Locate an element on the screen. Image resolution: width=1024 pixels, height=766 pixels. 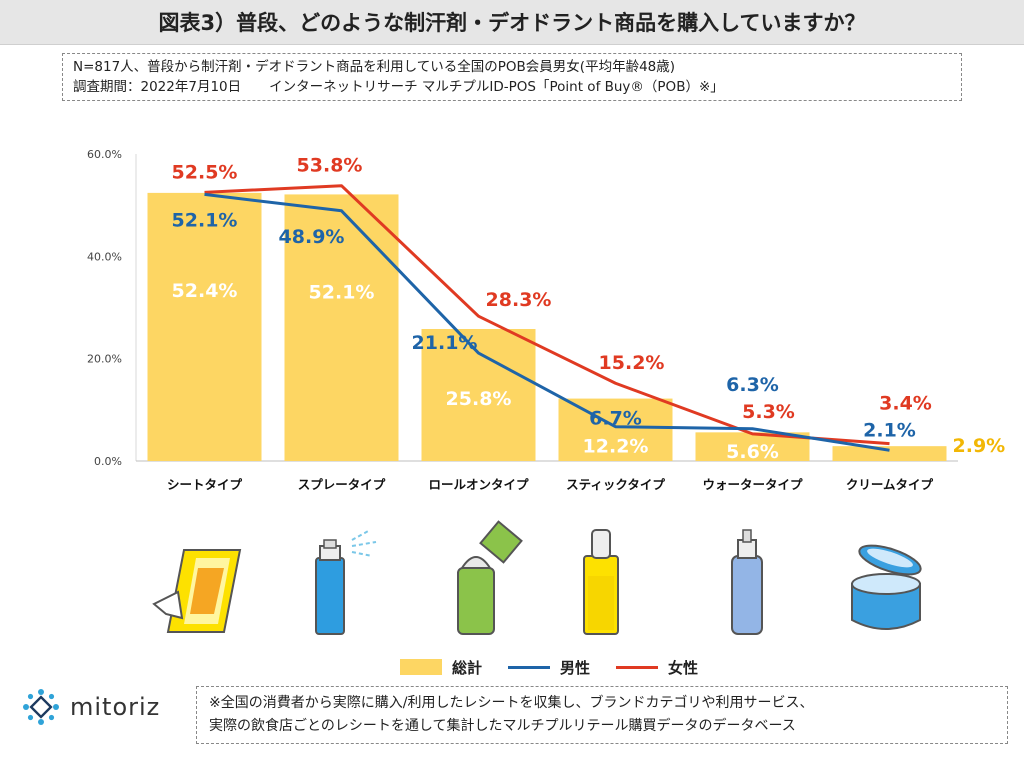
data-label-male: 6.3% is located at coordinates (752, 385).